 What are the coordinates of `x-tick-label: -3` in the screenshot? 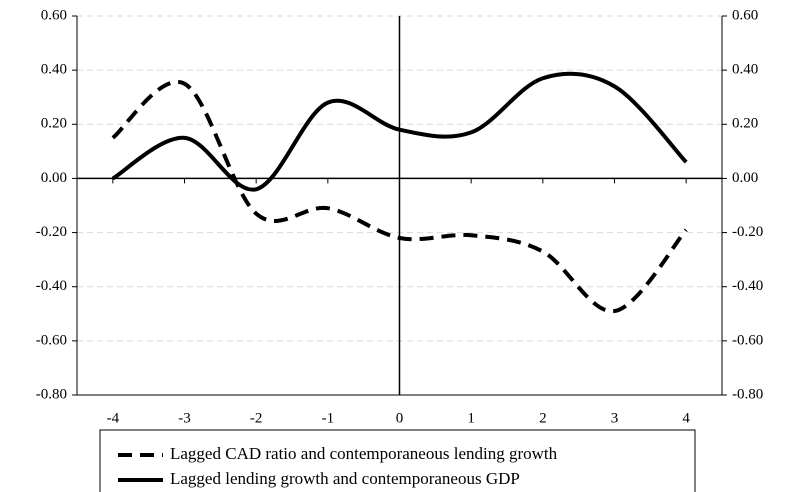 It's located at (184, 418).